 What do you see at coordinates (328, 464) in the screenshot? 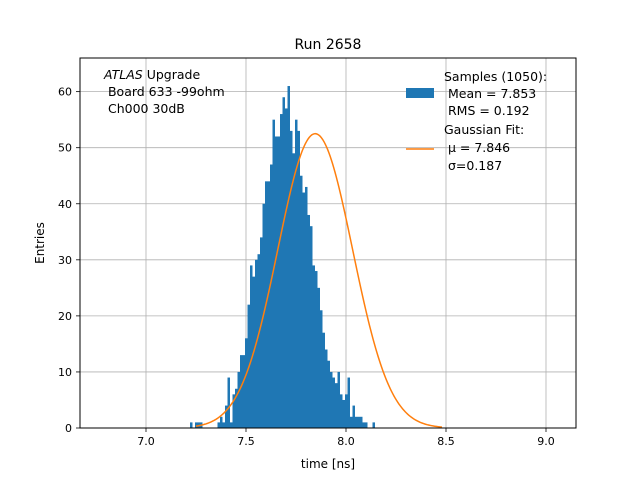
I see `x-axis-label: time [ns]` at bounding box center [328, 464].